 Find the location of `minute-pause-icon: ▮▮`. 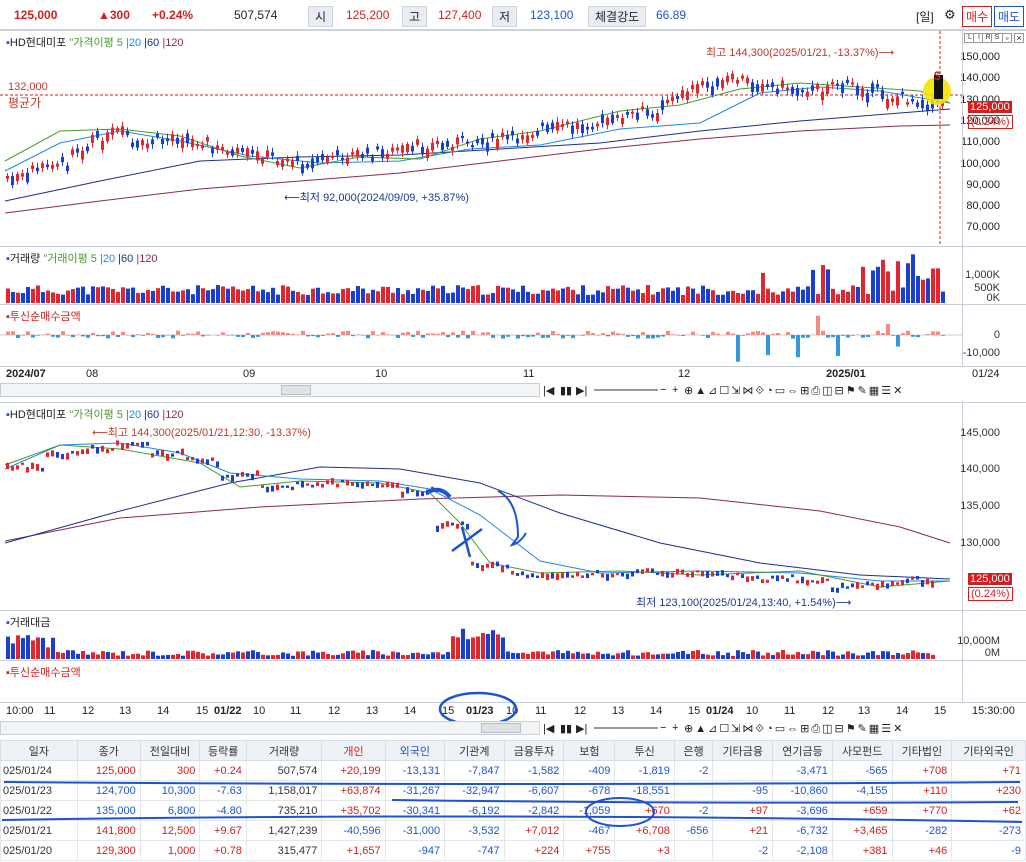

minute-pause-icon: ▮▮ is located at coordinates (566, 729).